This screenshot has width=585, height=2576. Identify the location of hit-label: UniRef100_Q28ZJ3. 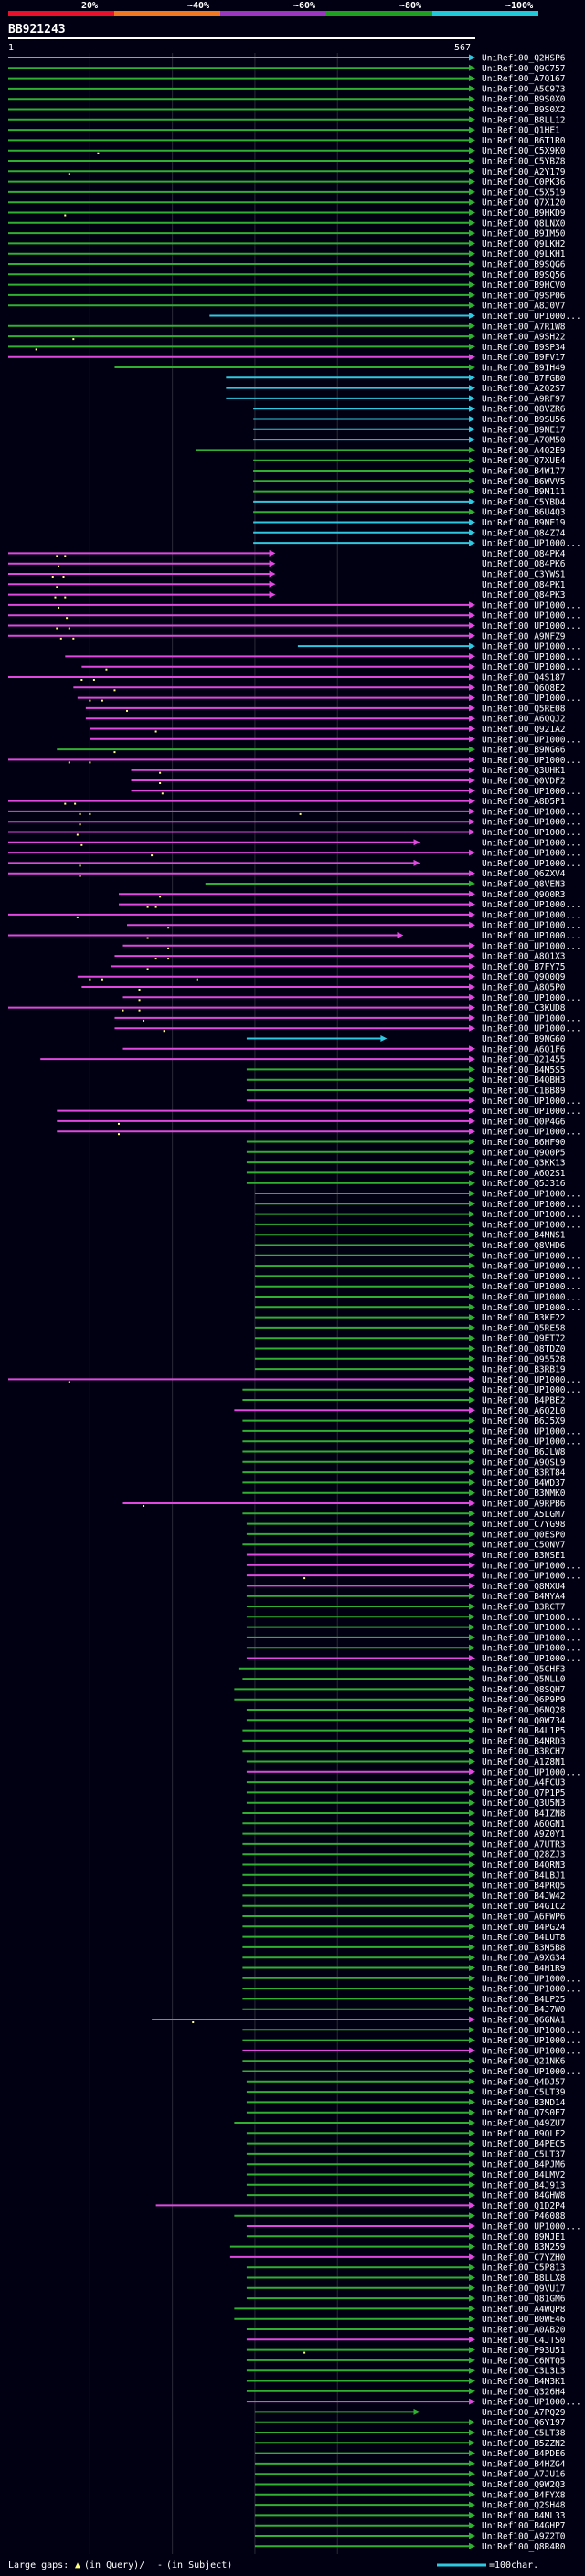
(524, 1855).